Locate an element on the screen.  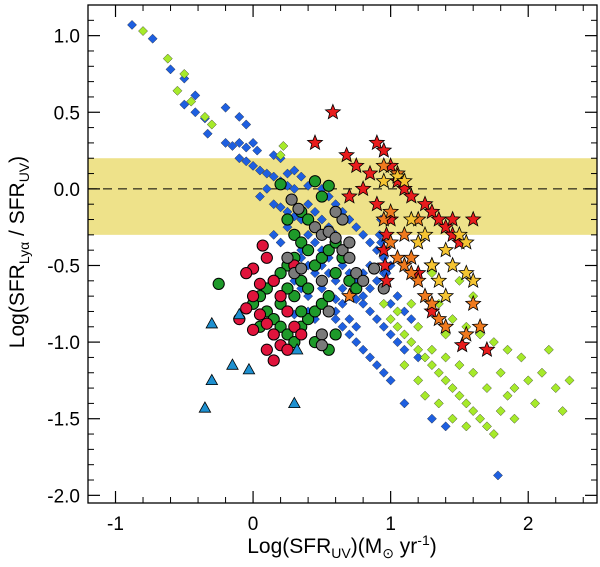
x-axis-title: Log(SFRUV)(M⊙ yr-1) is located at coordinates (341, 546).